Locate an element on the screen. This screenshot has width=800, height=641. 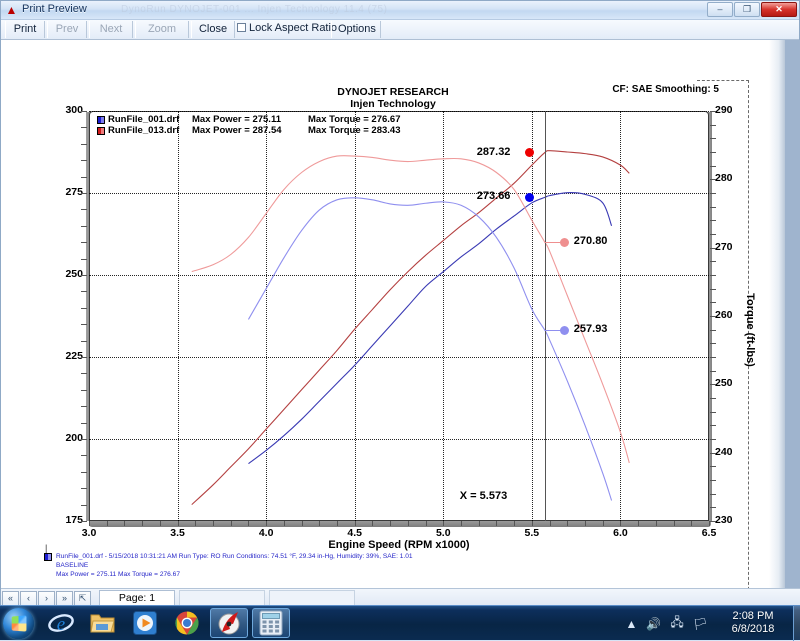
volume-icon: 🔊 is located at coordinates (654, 623).